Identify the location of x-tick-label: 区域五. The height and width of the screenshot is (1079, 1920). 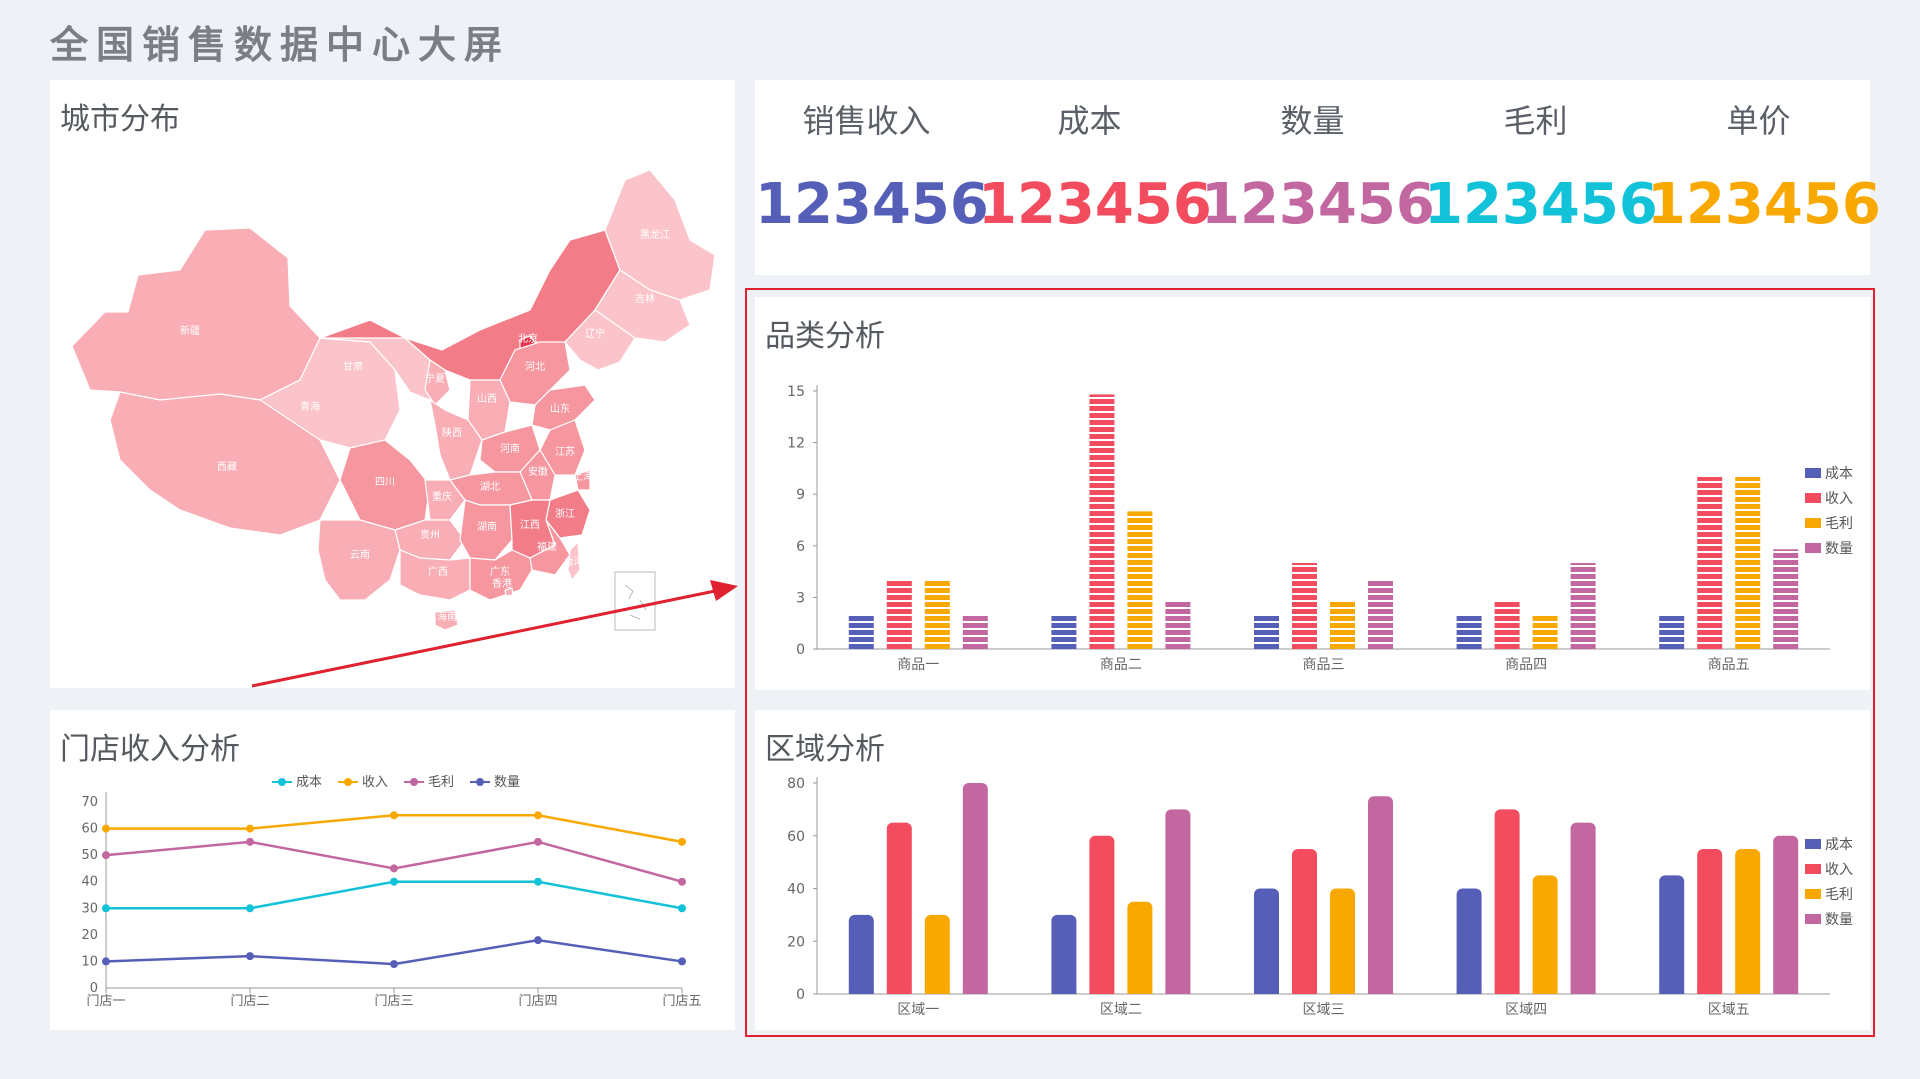
(1729, 1010).